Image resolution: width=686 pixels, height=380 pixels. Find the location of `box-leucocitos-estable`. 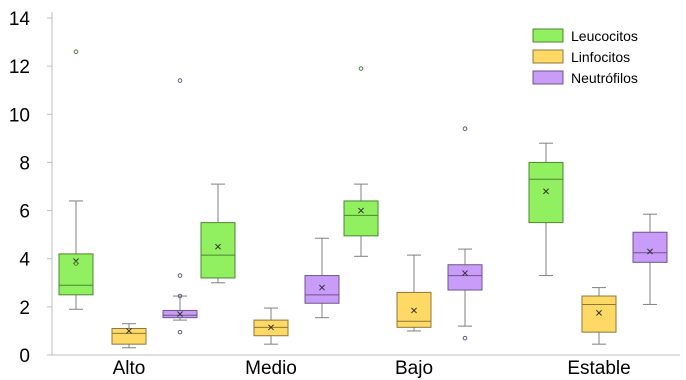

box-leucocitos-estable is located at coordinates (546, 209).